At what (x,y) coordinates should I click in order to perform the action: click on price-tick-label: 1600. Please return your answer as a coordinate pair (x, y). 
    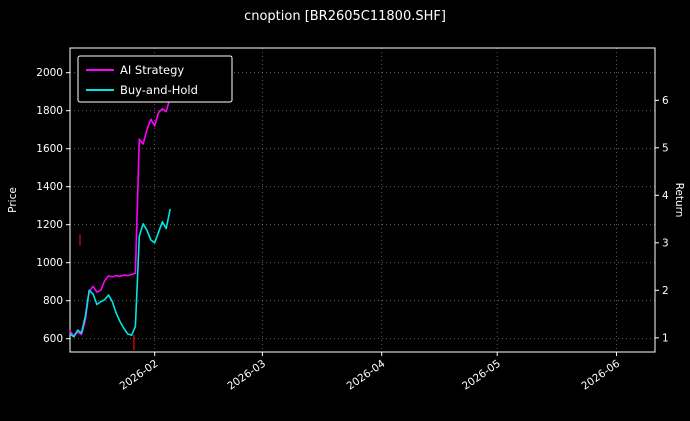
    Looking at the image, I should click on (49, 149).